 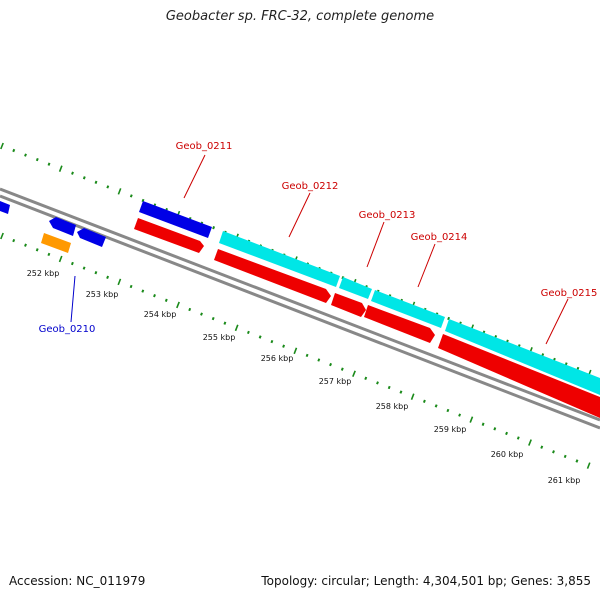 I want to click on kbp-label-255: 255 kbp, so click(x=219, y=337).